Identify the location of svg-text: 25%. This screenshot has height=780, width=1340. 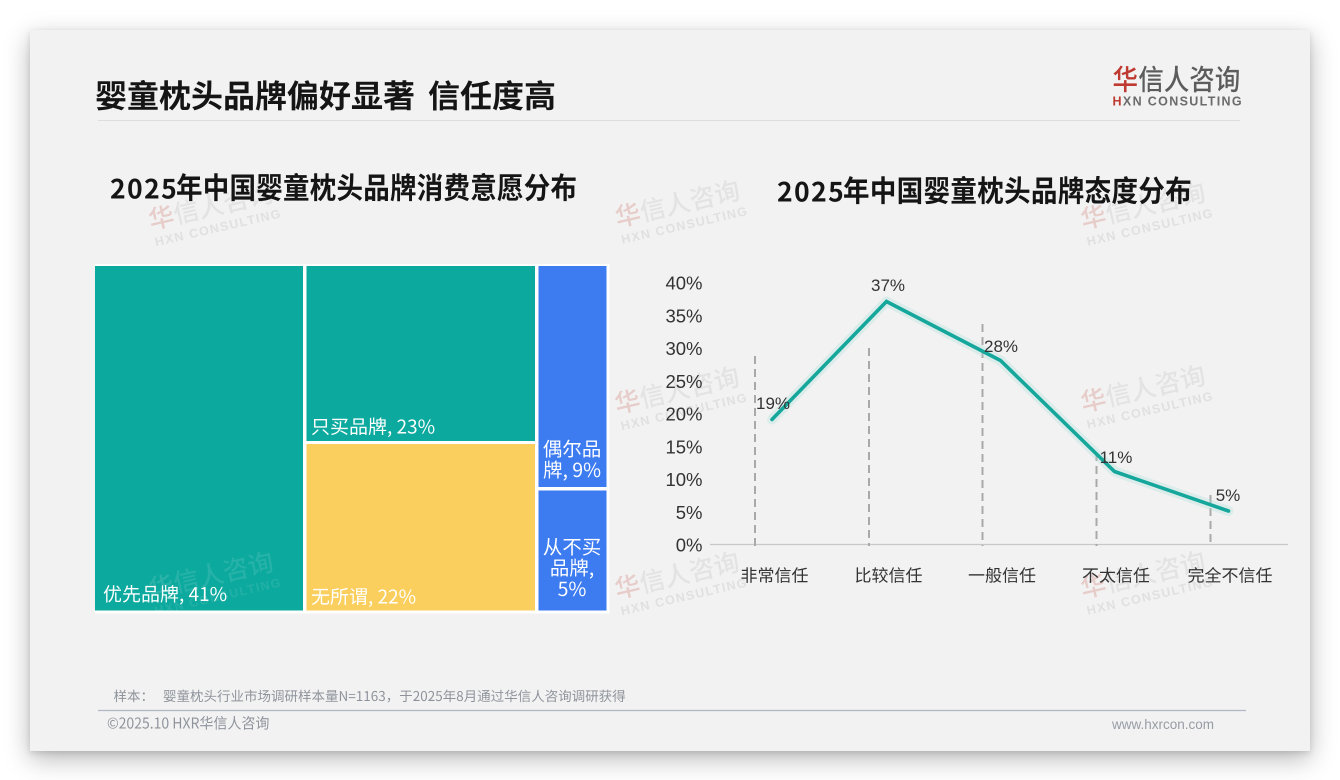
(683, 381).